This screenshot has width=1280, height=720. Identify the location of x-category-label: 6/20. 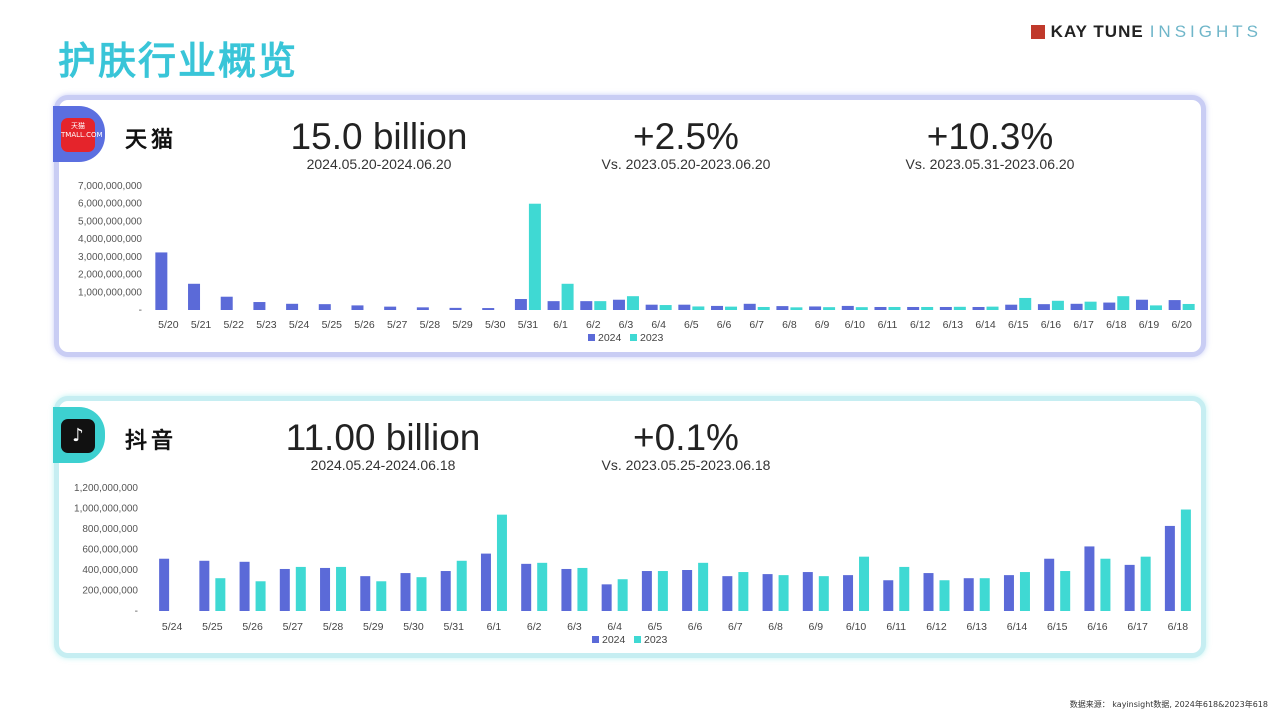
(1181, 325).